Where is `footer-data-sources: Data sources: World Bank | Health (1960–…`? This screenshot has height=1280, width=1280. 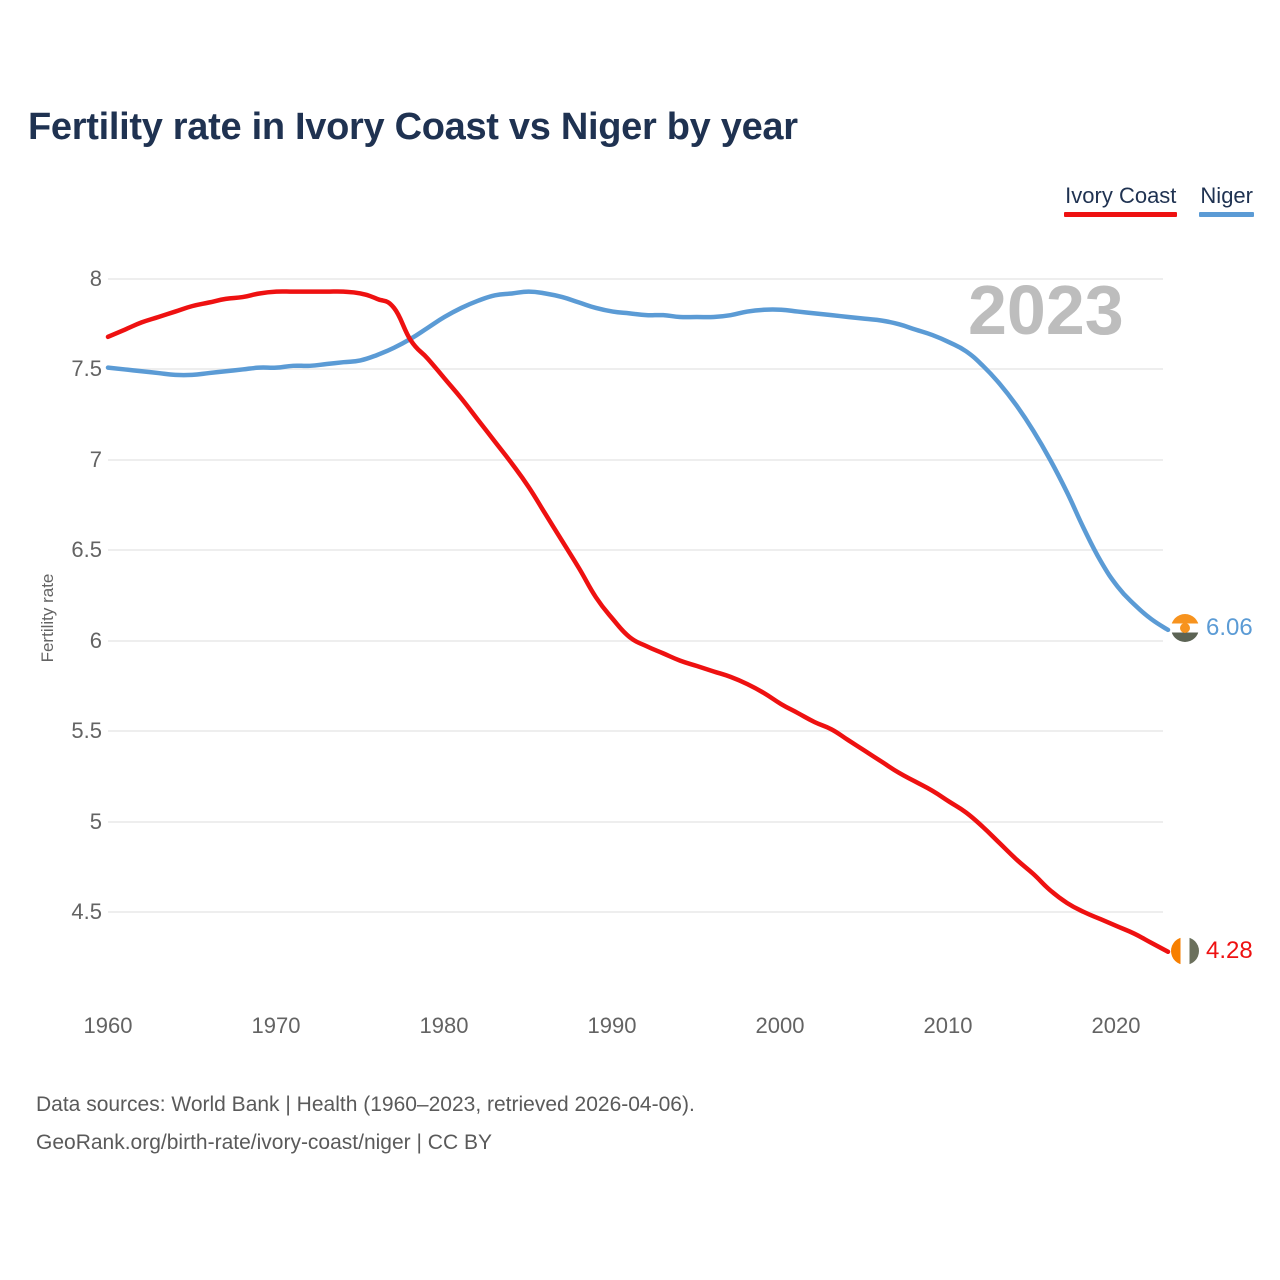
footer-data-sources: Data sources: World Bank | Health (1960–… is located at coordinates (365, 1104).